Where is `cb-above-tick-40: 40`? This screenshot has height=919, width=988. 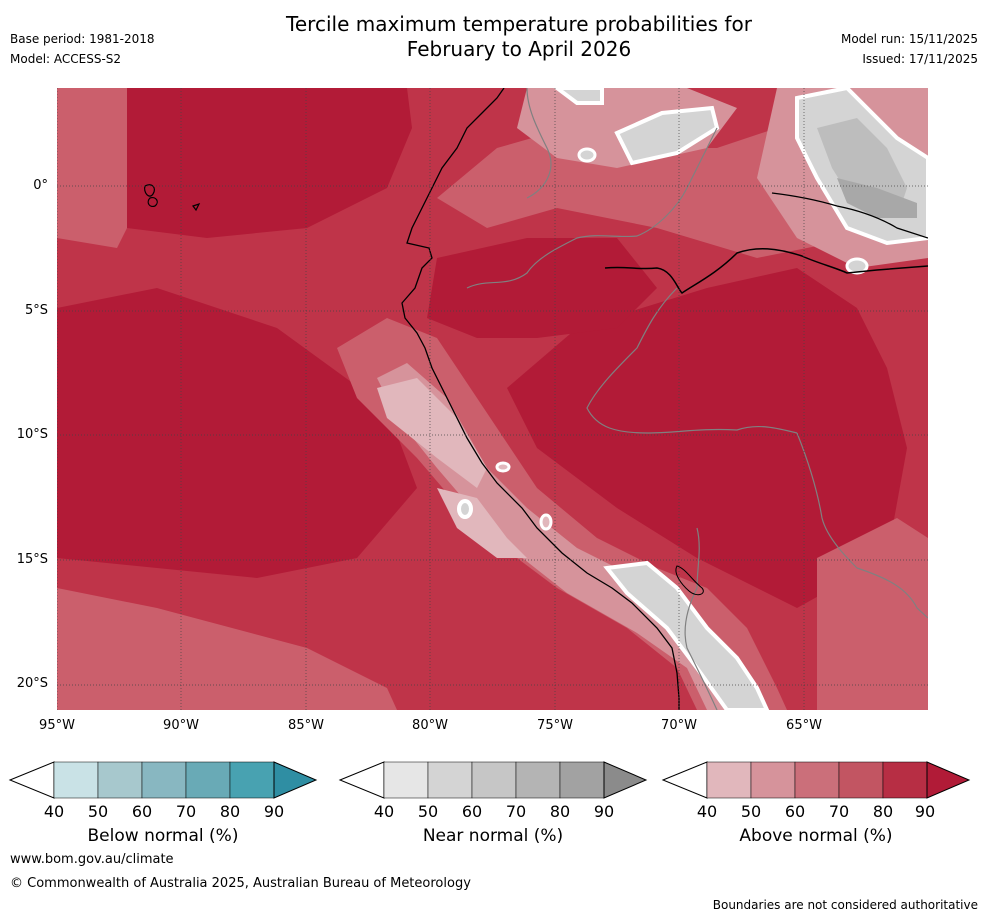
cb-above-tick-40: 40 is located at coordinates (707, 811).